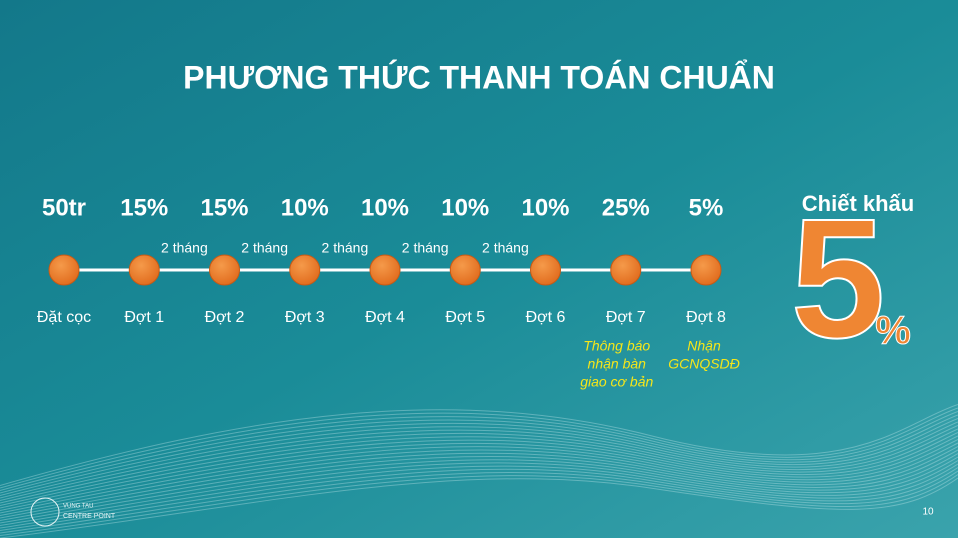 The image size is (958, 538). I want to click on step-label: Đợt 5, so click(465, 317).